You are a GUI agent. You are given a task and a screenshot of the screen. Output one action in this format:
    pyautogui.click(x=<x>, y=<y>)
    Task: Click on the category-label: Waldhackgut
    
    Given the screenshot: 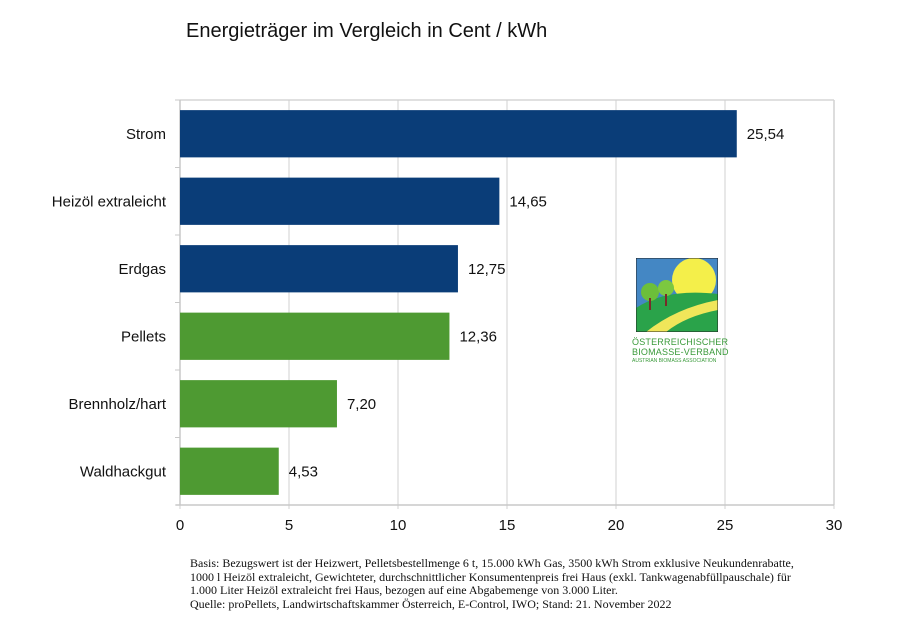 What is the action you would take?
    pyautogui.click(x=123, y=471)
    